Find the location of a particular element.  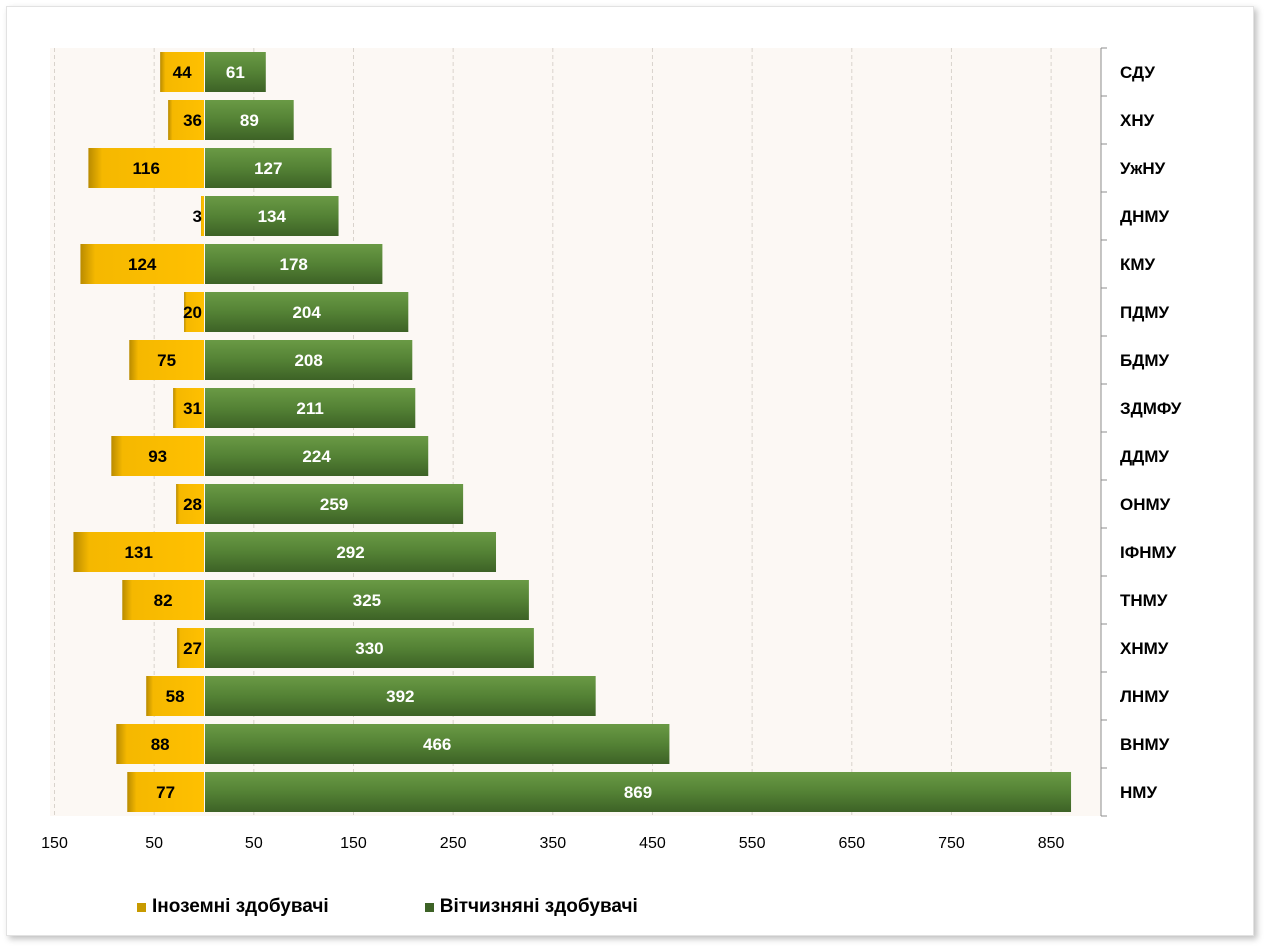

data-label-foreign: 31 is located at coordinates (192, 408).